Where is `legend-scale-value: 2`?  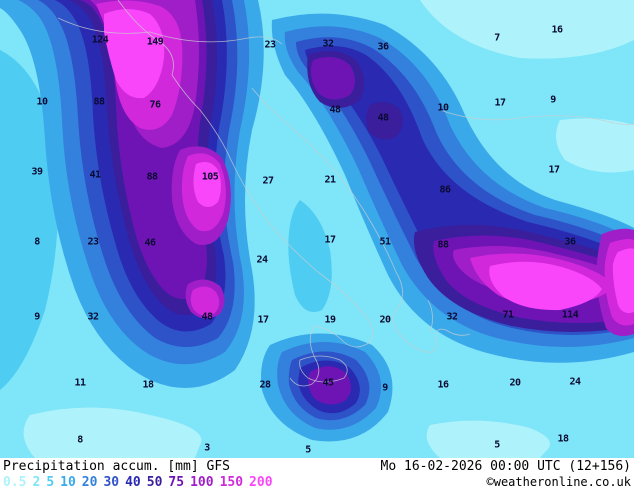 legend-scale-value: 2 is located at coordinates (36, 482).